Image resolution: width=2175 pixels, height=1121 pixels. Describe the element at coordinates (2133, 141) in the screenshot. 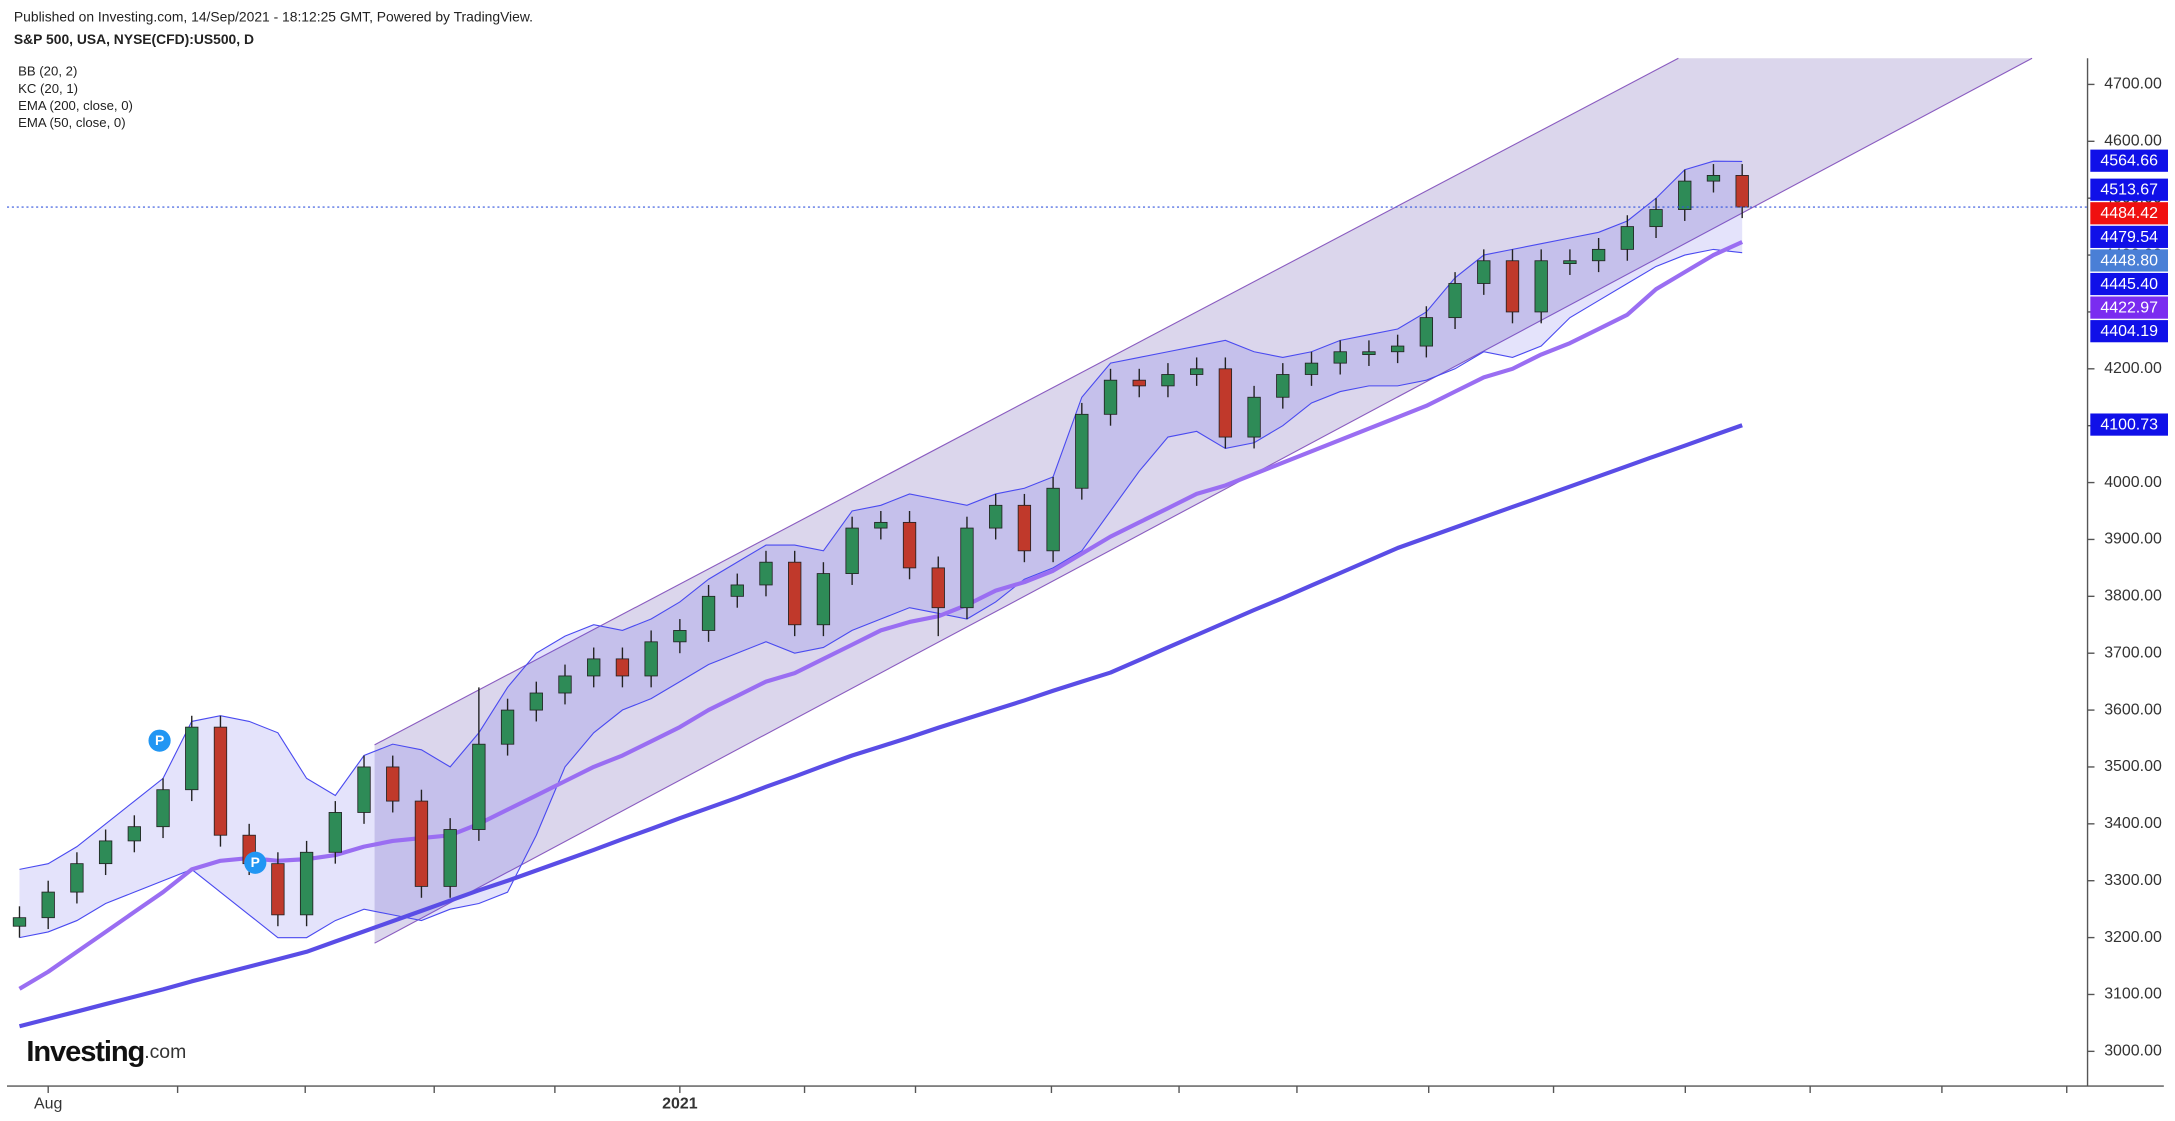

I see `y-tick-label: 4600.00` at that location.